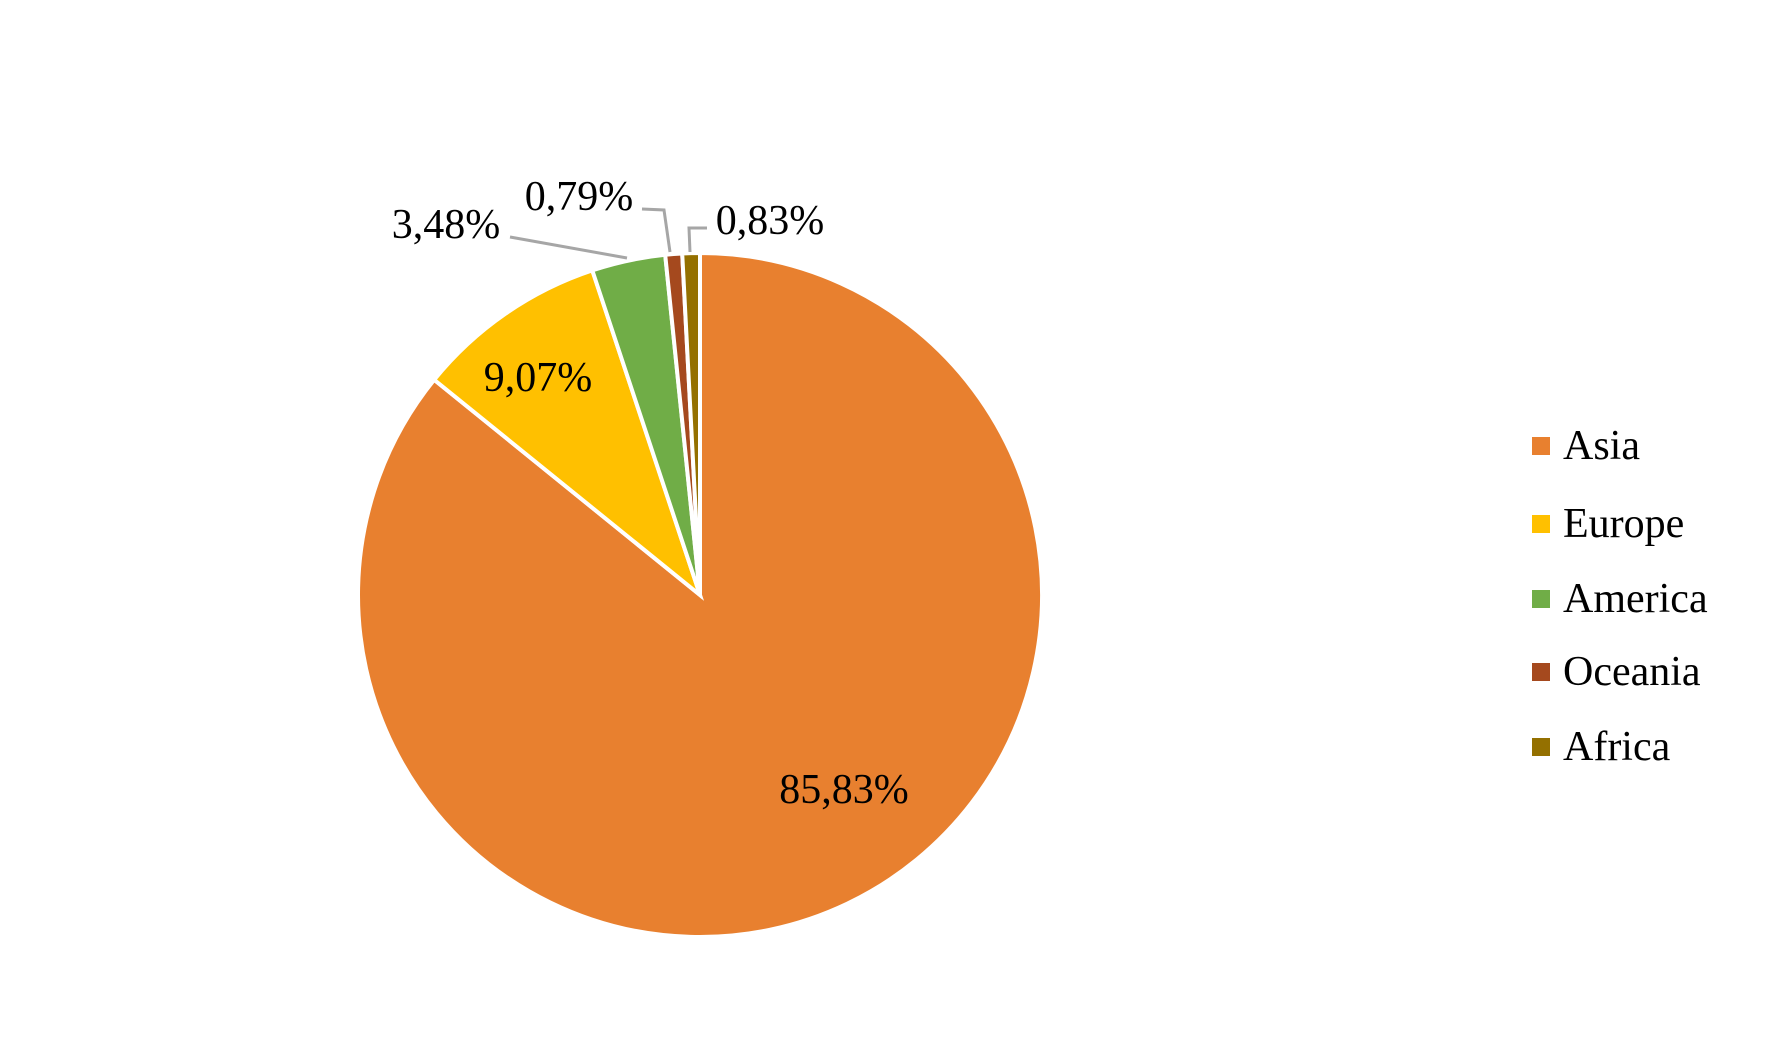 This screenshot has width=1790, height=1047. Describe the element at coordinates (538, 378) in the screenshot. I see `data-label-europe: 9,07%` at that location.